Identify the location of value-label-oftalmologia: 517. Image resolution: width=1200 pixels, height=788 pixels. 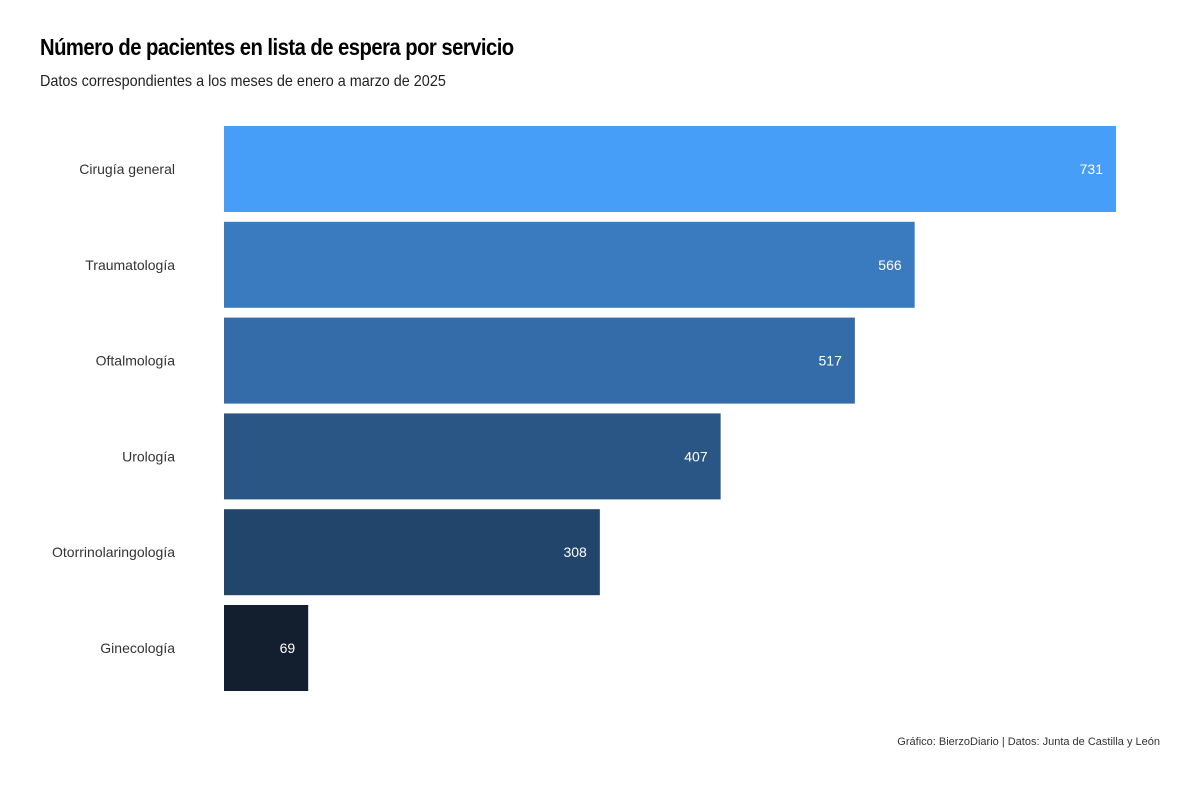
(831, 361).